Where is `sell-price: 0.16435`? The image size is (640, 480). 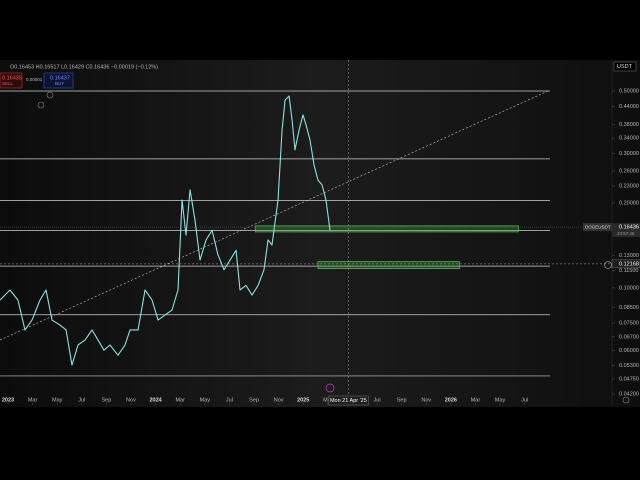 sell-price: 0.16435 is located at coordinates (12, 78).